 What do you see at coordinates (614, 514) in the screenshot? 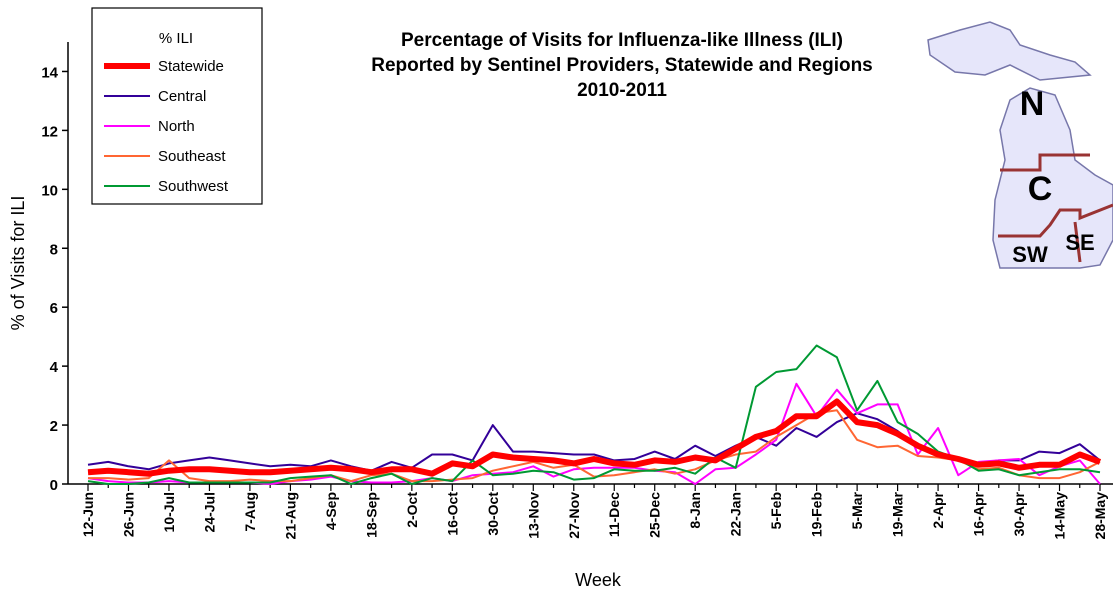
I see `x-tick-label: 11-Dec` at bounding box center [614, 514].